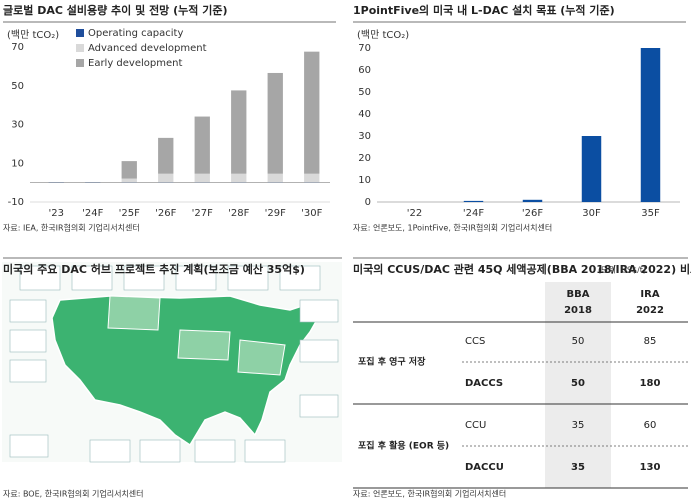  Describe the element at coordinates (238, 213) in the screenshot. I see `x-tick-label: '28F` at that location.